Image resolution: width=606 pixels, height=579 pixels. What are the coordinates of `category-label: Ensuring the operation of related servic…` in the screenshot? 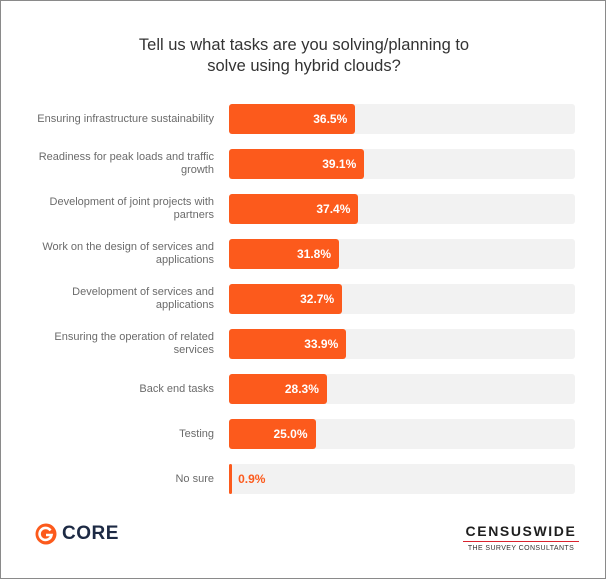 It's located at (134, 343).